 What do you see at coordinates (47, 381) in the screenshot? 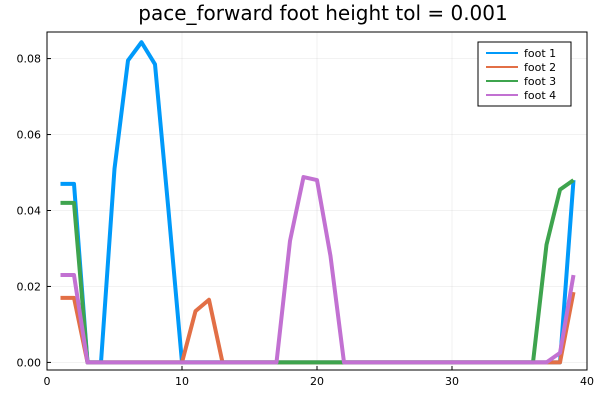
I see `x-tick-label: 0` at bounding box center [47, 381].